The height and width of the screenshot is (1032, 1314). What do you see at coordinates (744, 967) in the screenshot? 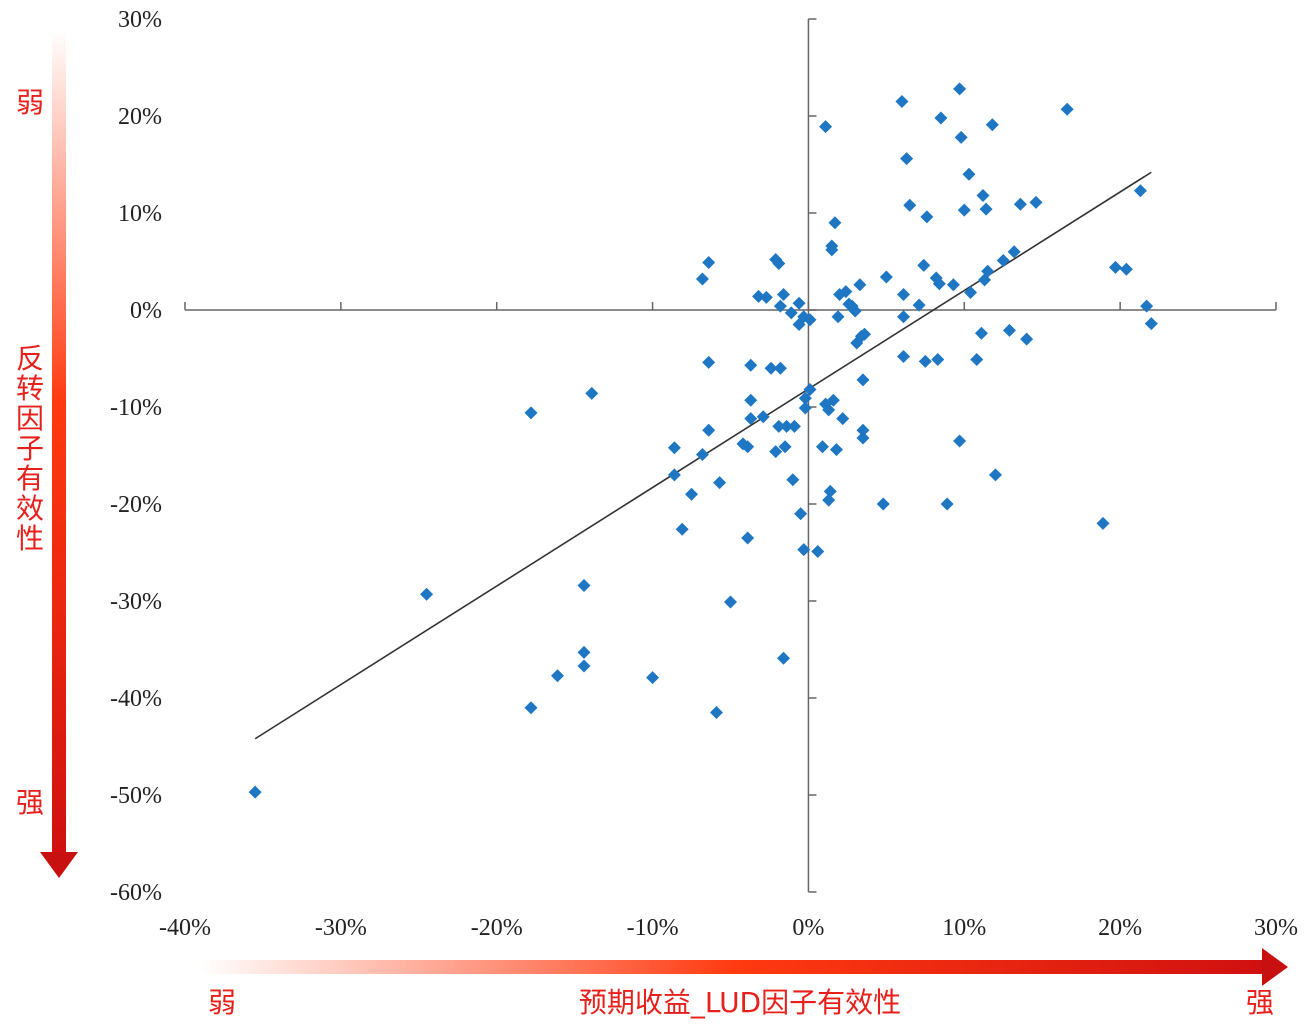
I see `x-gradient-arrow` at bounding box center [744, 967].